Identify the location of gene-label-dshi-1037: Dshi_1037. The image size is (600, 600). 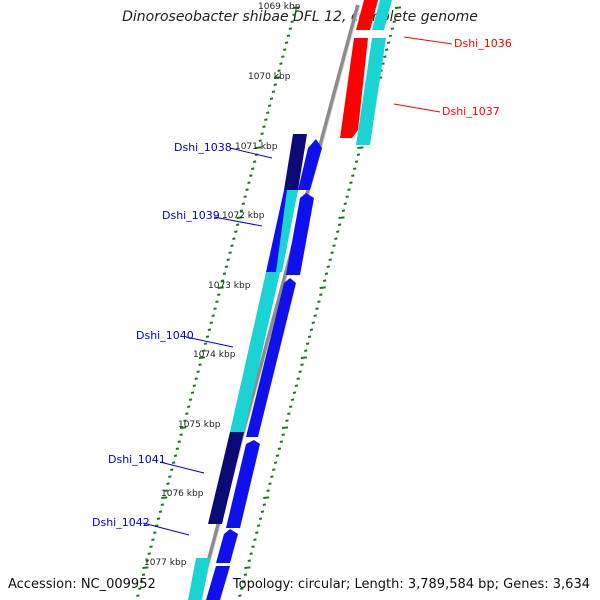
(471, 111).